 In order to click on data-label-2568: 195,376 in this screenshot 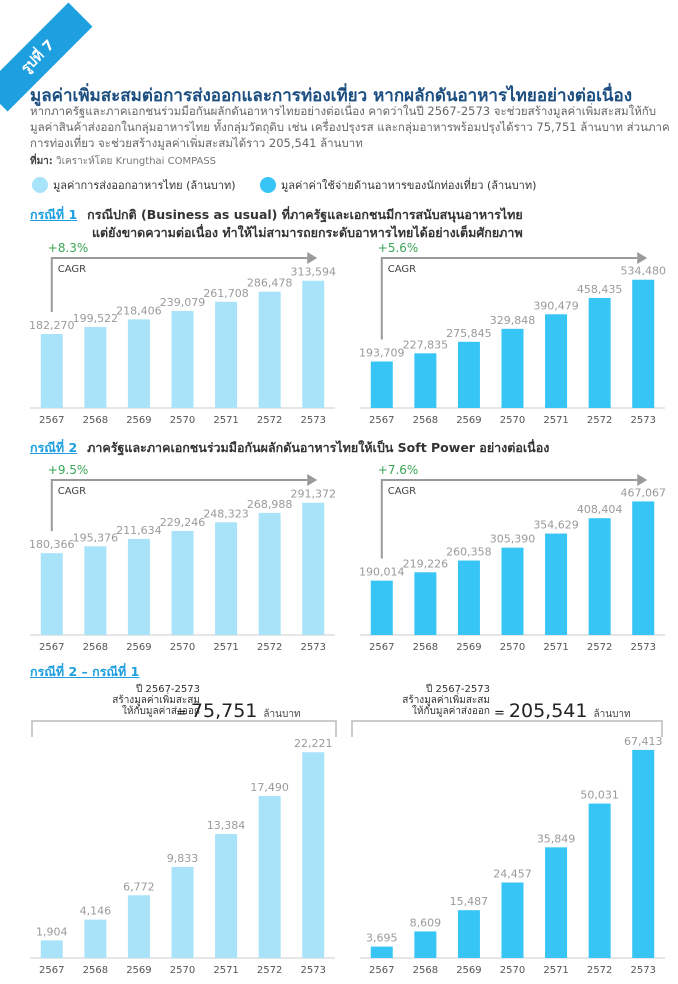, I will do `click(96, 537)`.